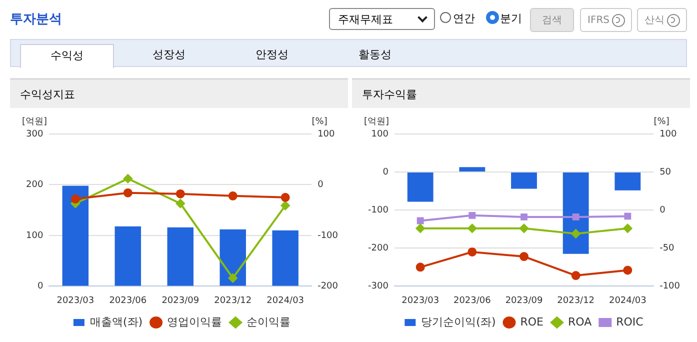  I want to click on text: 수익성, so click(67, 56).